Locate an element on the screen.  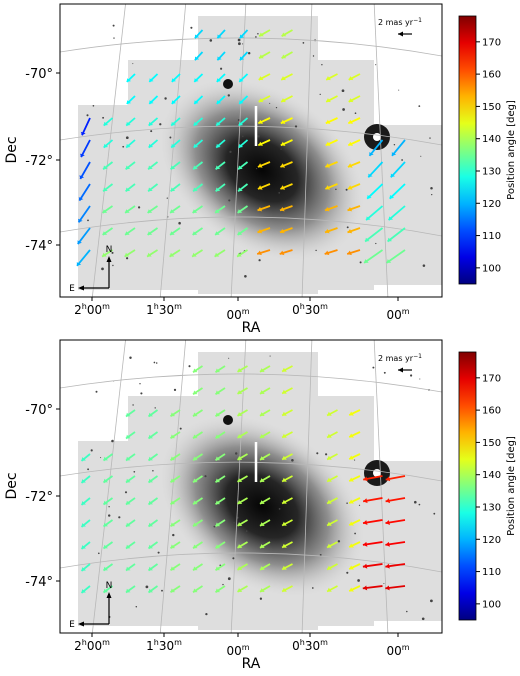
x-tick-label-4: 00m is located at coordinates (397, 650).